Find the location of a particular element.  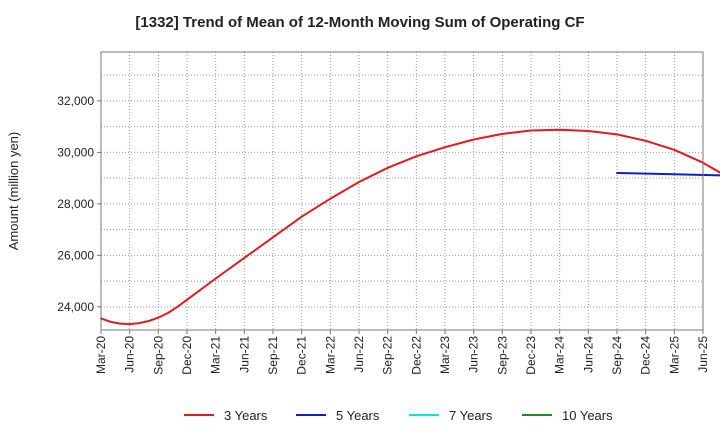

legend-layer: 3 Years 5 Years 7 Years 10 Years is located at coordinates (398, 415).